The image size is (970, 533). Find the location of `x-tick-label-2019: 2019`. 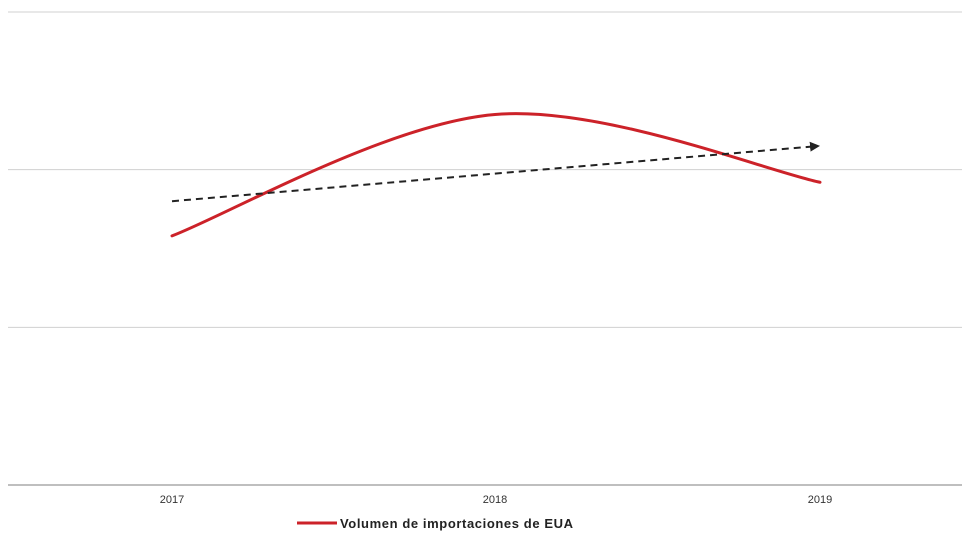

x-tick-label-2019: 2019 is located at coordinates (820, 500).